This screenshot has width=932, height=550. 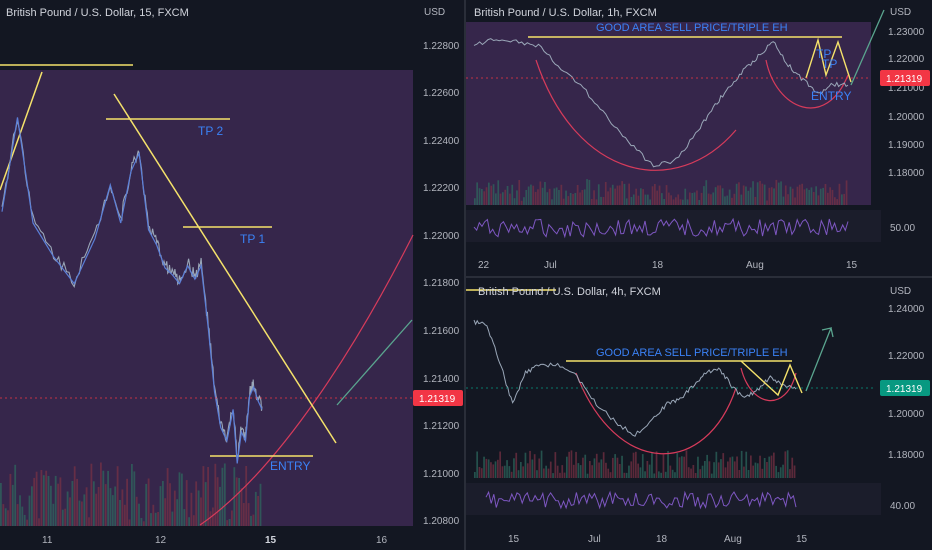 I want to click on y-tick: 1.22400, so click(x=441, y=141).